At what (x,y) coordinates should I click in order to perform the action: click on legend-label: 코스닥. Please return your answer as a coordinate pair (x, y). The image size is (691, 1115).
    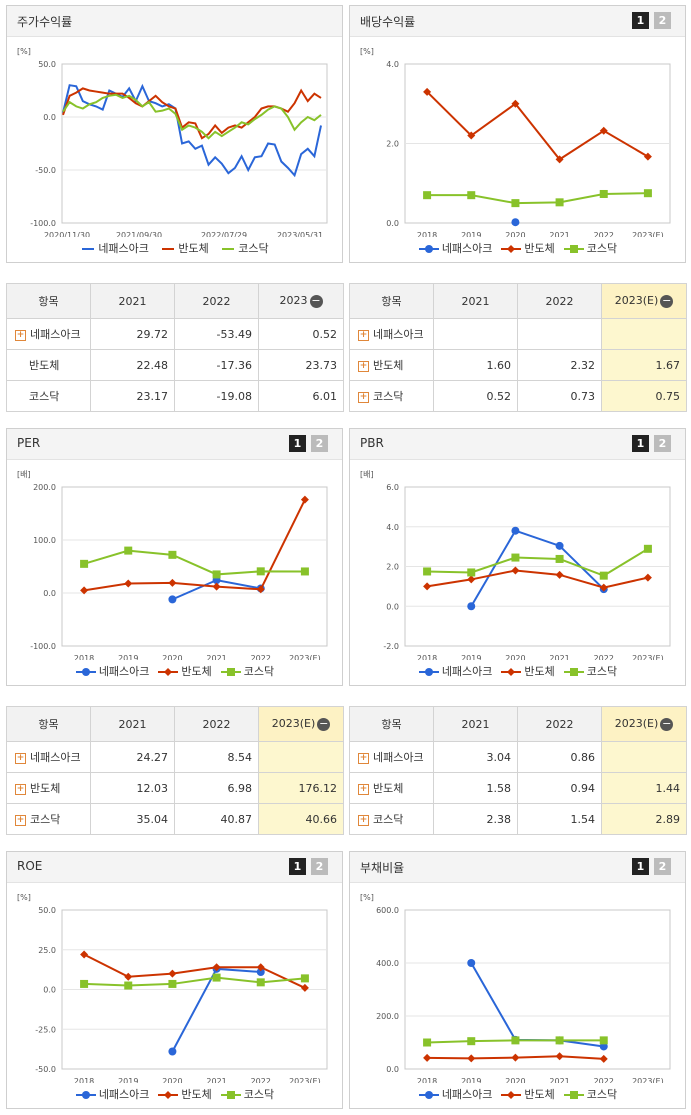
    Looking at the image, I should click on (602, 671).